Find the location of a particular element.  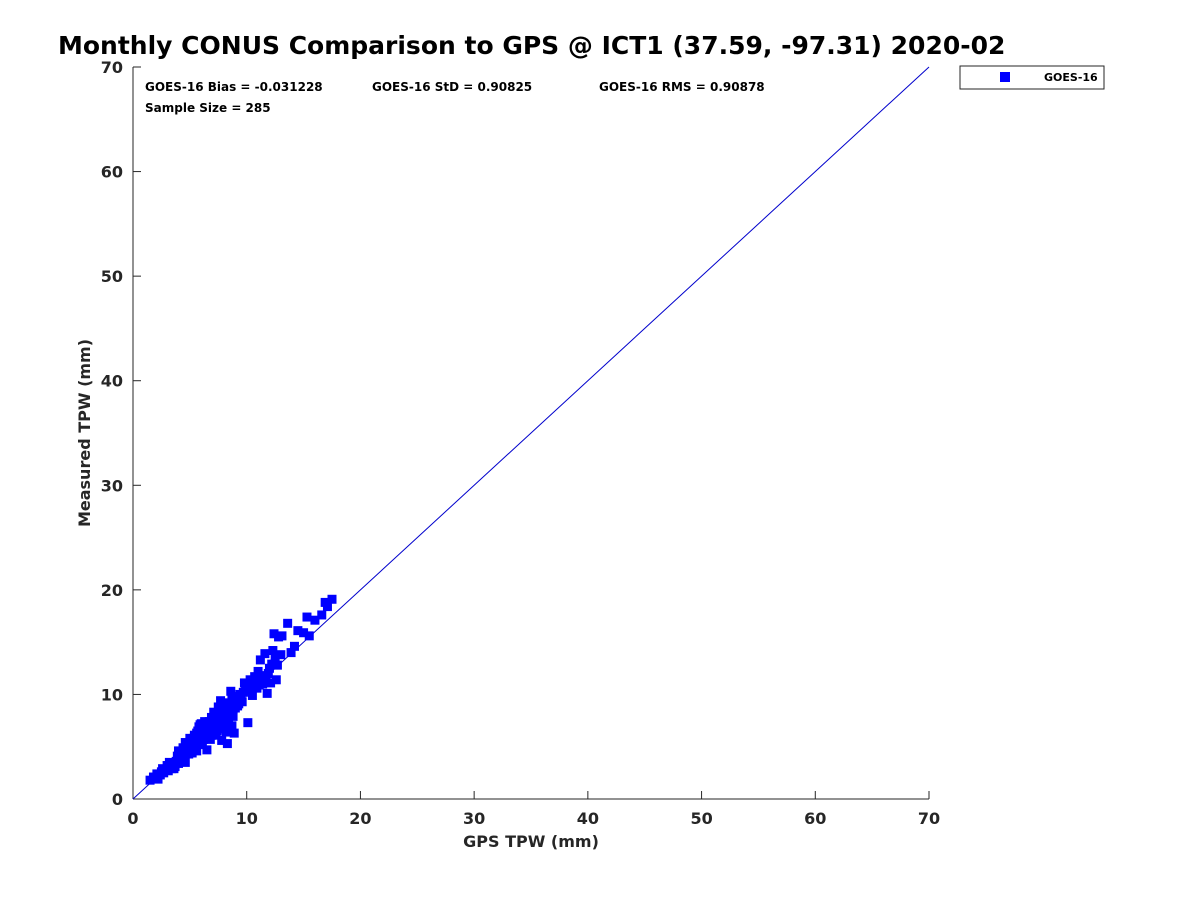

legend-box is located at coordinates (1032, 77).